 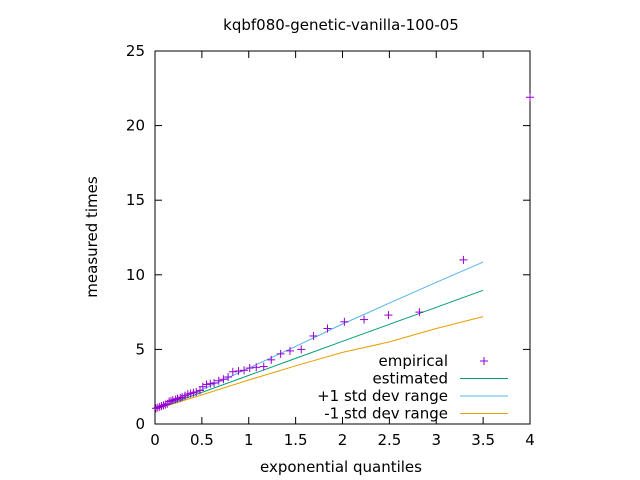 What do you see at coordinates (92, 237) in the screenshot?
I see `y-axis-title: measured times` at bounding box center [92, 237].